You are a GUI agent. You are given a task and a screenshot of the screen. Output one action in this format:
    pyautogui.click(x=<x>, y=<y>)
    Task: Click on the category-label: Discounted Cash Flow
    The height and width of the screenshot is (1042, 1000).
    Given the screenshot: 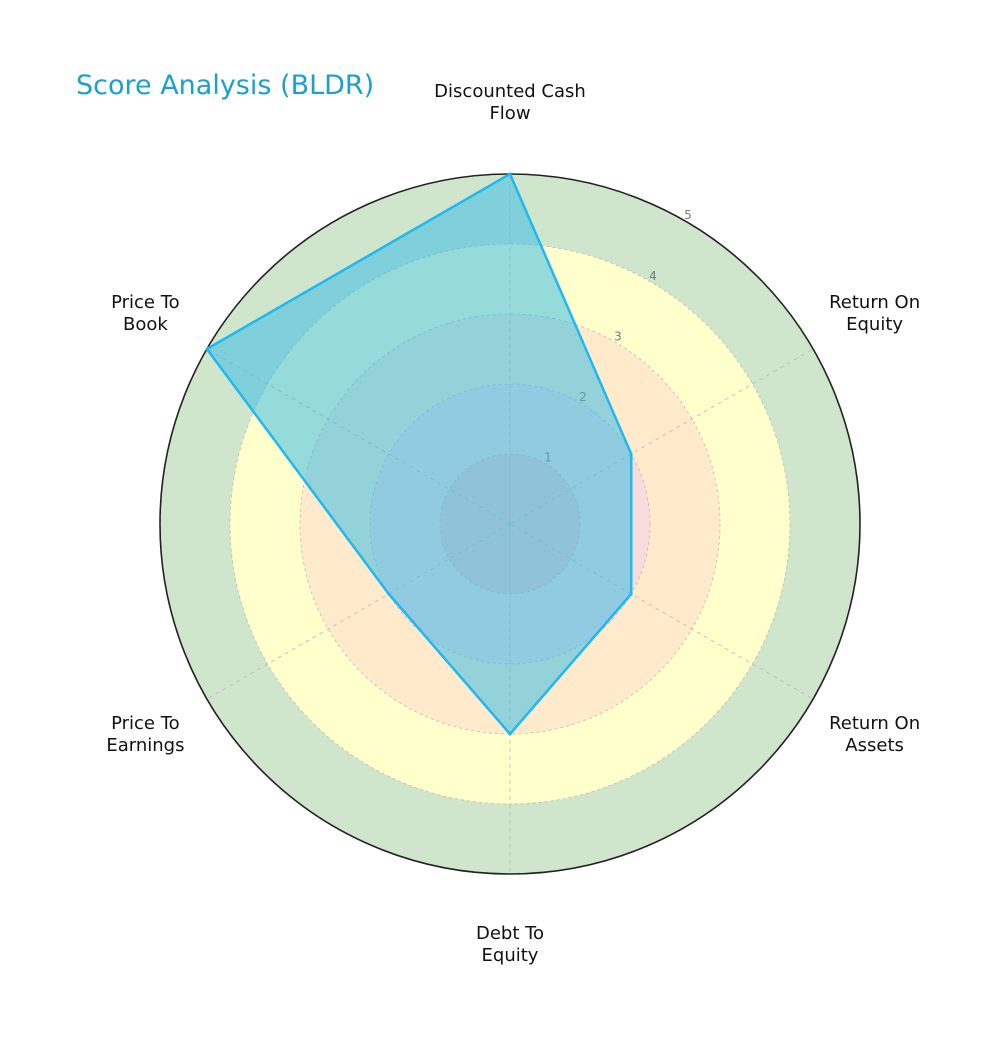 What is the action you would take?
    pyautogui.click(x=510, y=102)
    